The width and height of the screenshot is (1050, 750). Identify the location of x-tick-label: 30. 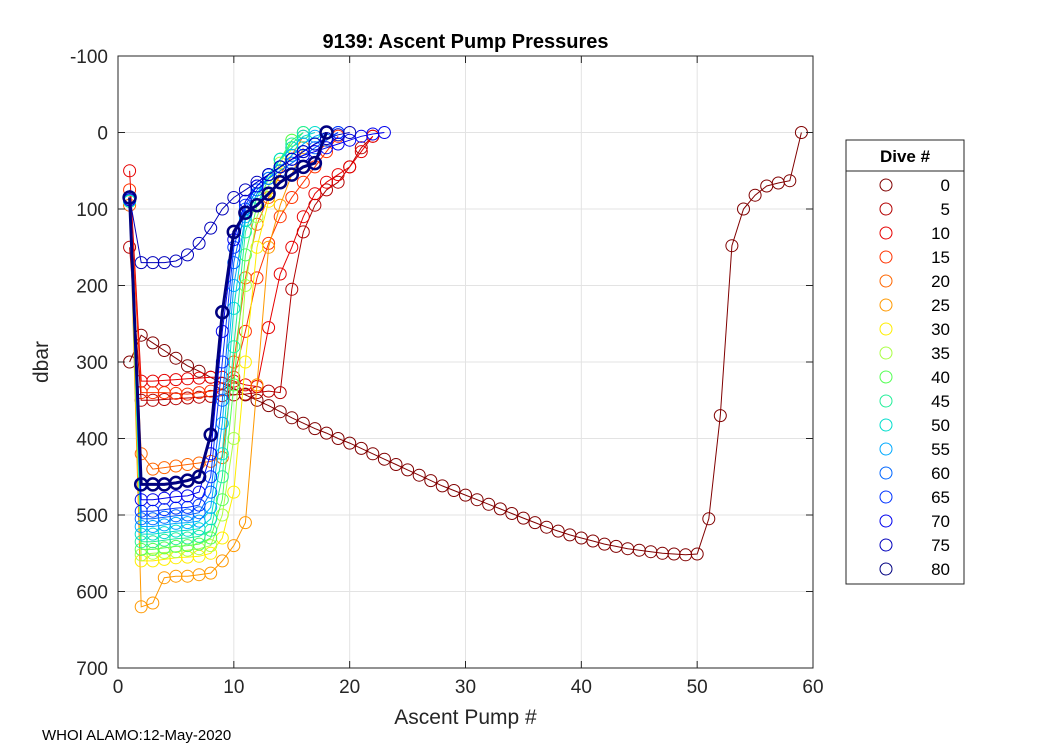
(465, 687).